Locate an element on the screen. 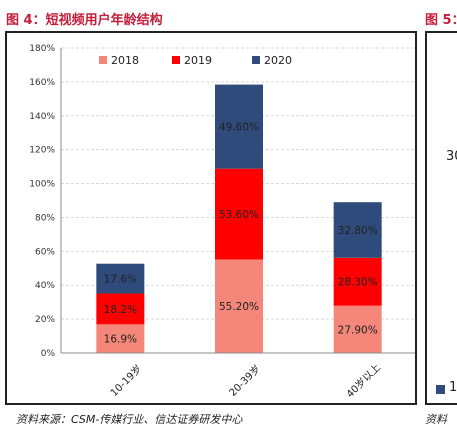  data-label: 16.9% is located at coordinates (120, 340).